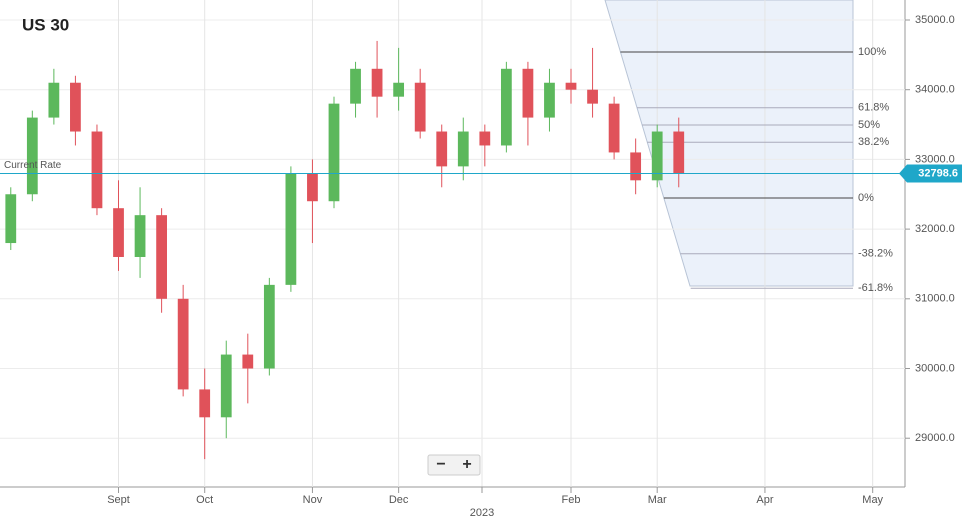  I want to click on y-tick-label: 33000.0, so click(935, 159).